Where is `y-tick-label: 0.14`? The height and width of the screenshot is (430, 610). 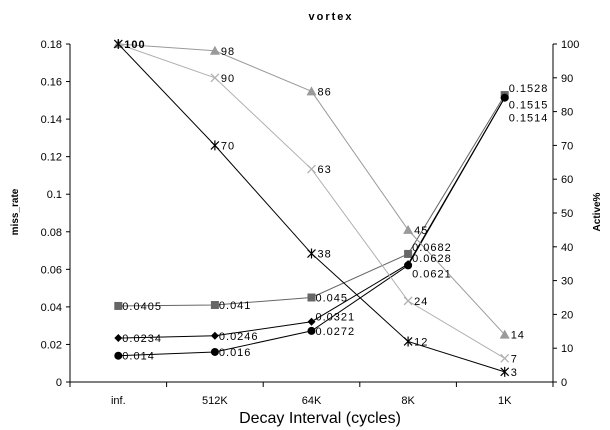
y-tick-label: 0.14 is located at coordinates (51, 120).